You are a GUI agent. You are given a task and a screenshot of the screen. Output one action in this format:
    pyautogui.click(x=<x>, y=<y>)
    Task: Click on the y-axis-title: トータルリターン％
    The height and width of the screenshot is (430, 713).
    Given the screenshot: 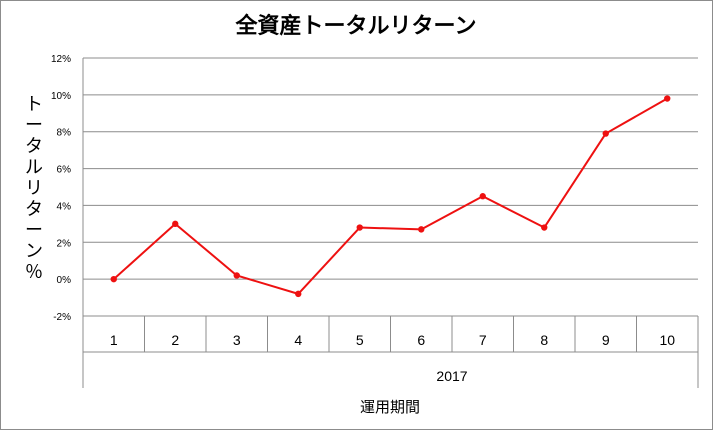 What is the action you would take?
    pyautogui.click(x=34, y=188)
    